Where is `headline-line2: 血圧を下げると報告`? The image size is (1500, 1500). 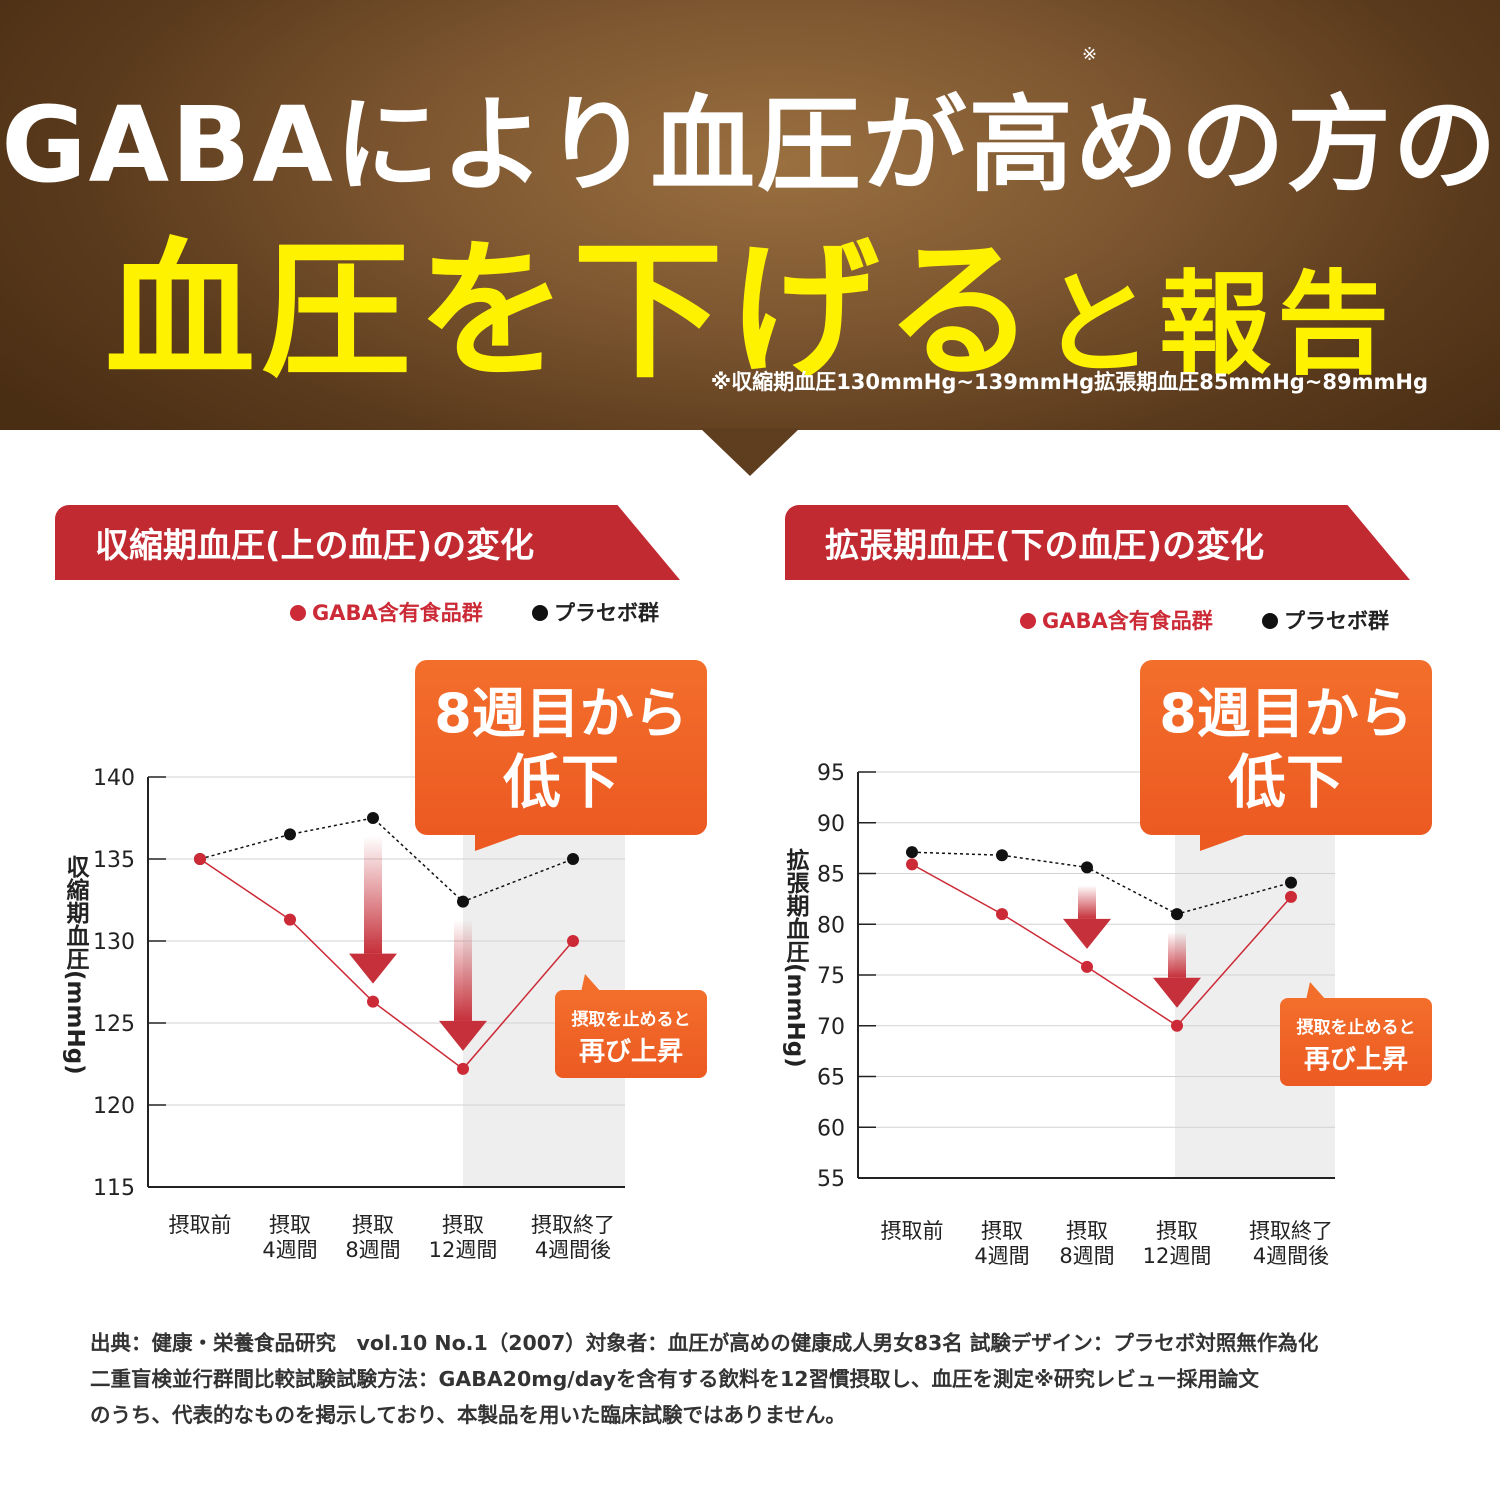 headline-line2: 血圧を下げると報告 is located at coordinates (750, 298).